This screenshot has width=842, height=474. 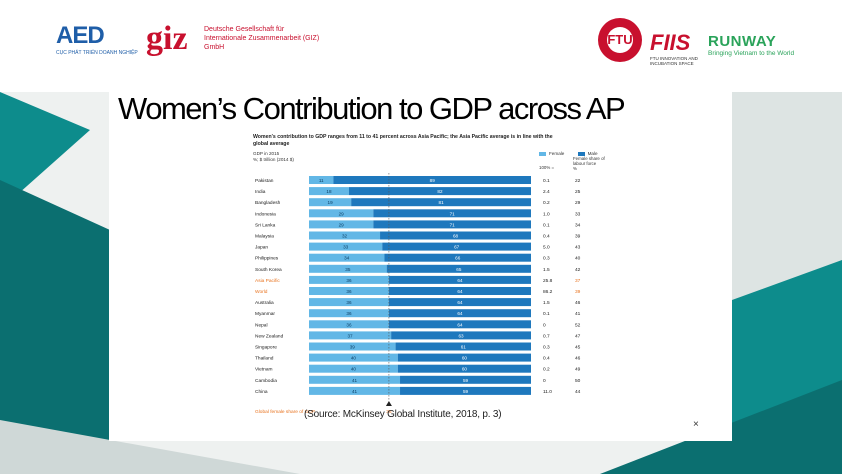 What do you see at coordinates (578, 281) in the screenshot?
I see `female-share-label: 37` at bounding box center [578, 281].